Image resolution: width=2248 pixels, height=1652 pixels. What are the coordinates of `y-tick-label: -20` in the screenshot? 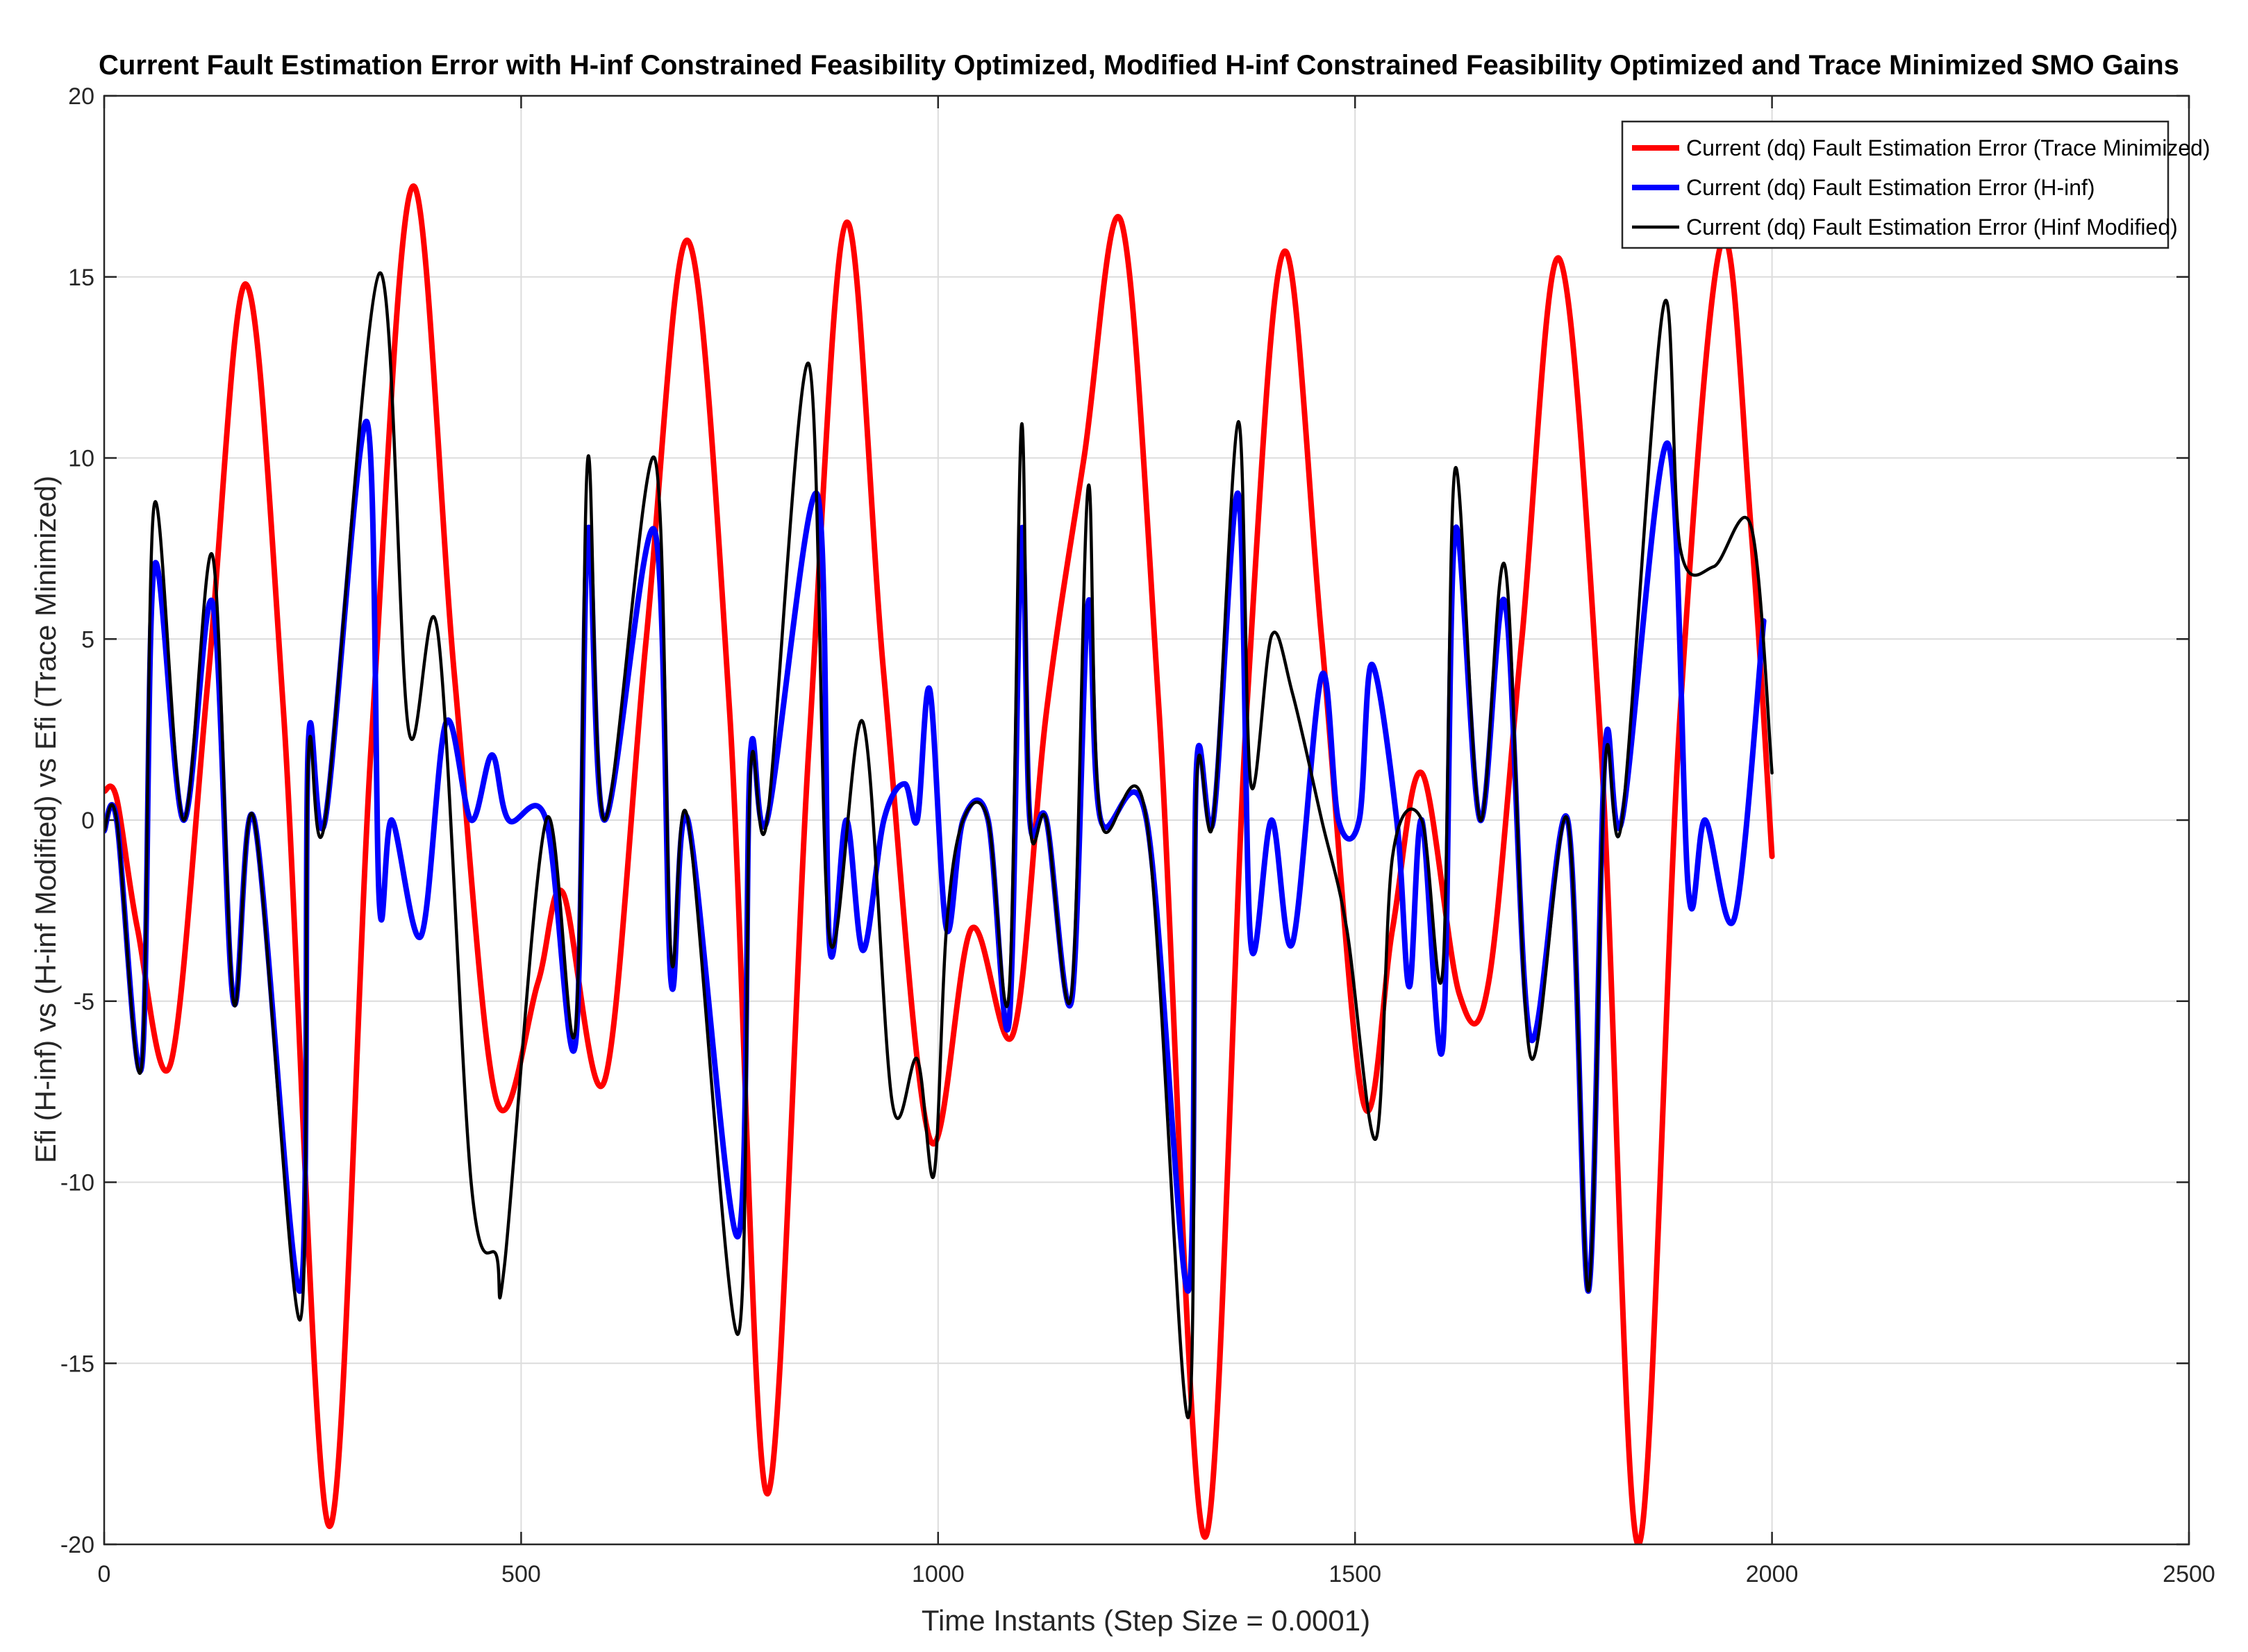 It's located at (77, 1545).